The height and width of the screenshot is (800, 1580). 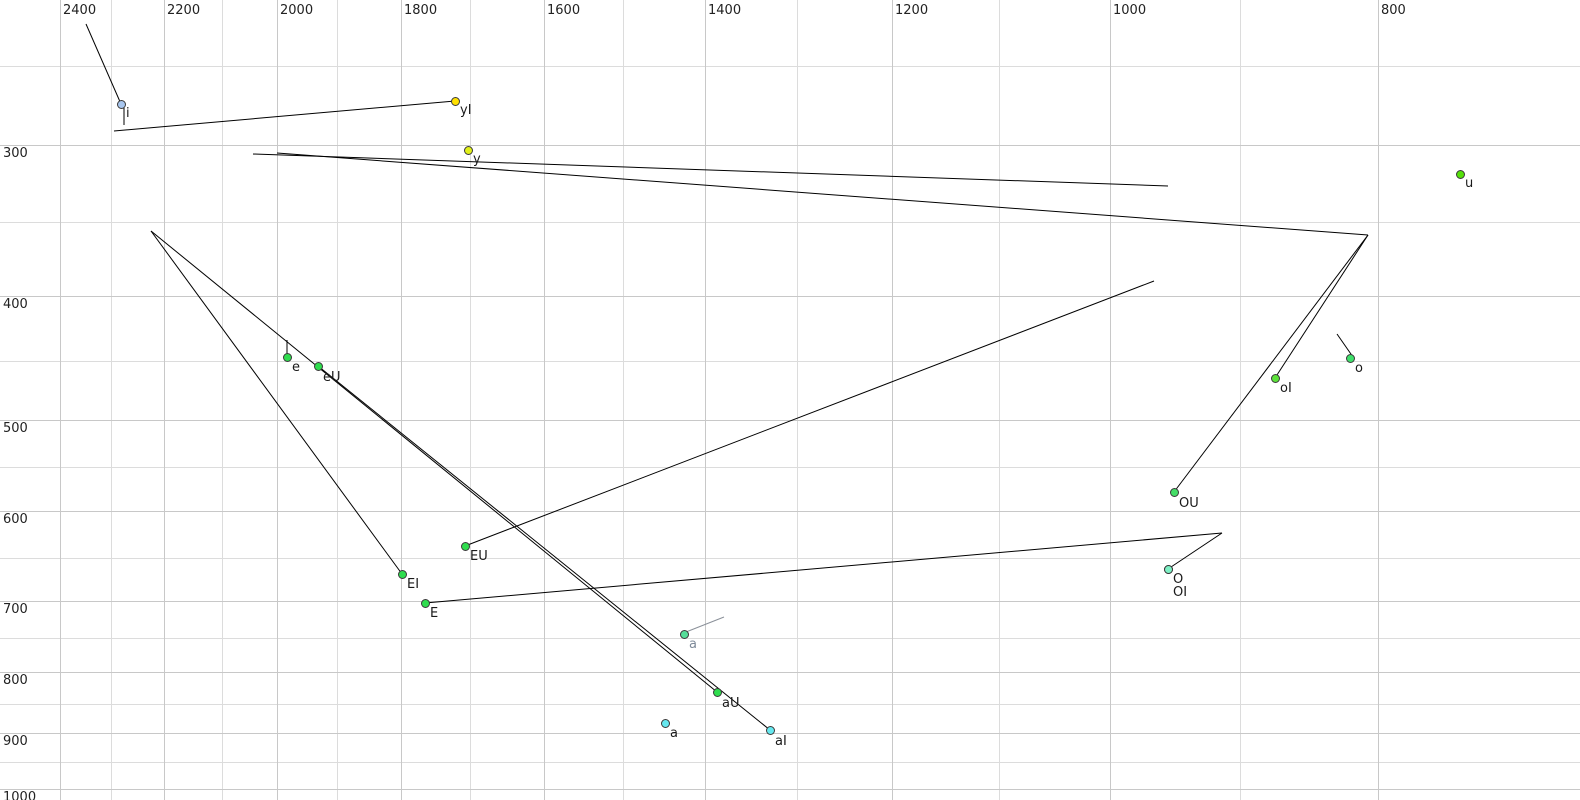 I want to click on x-axis-tick-label: 2200, so click(x=184, y=10).